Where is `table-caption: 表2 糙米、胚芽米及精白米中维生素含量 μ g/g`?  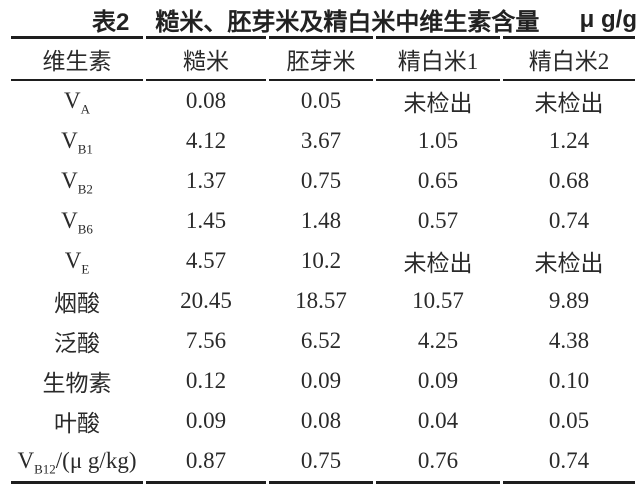 table-caption: 表2 糙米、胚芽米及精白米中维生素含量 μ g/g is located at coordinates (320, 18).